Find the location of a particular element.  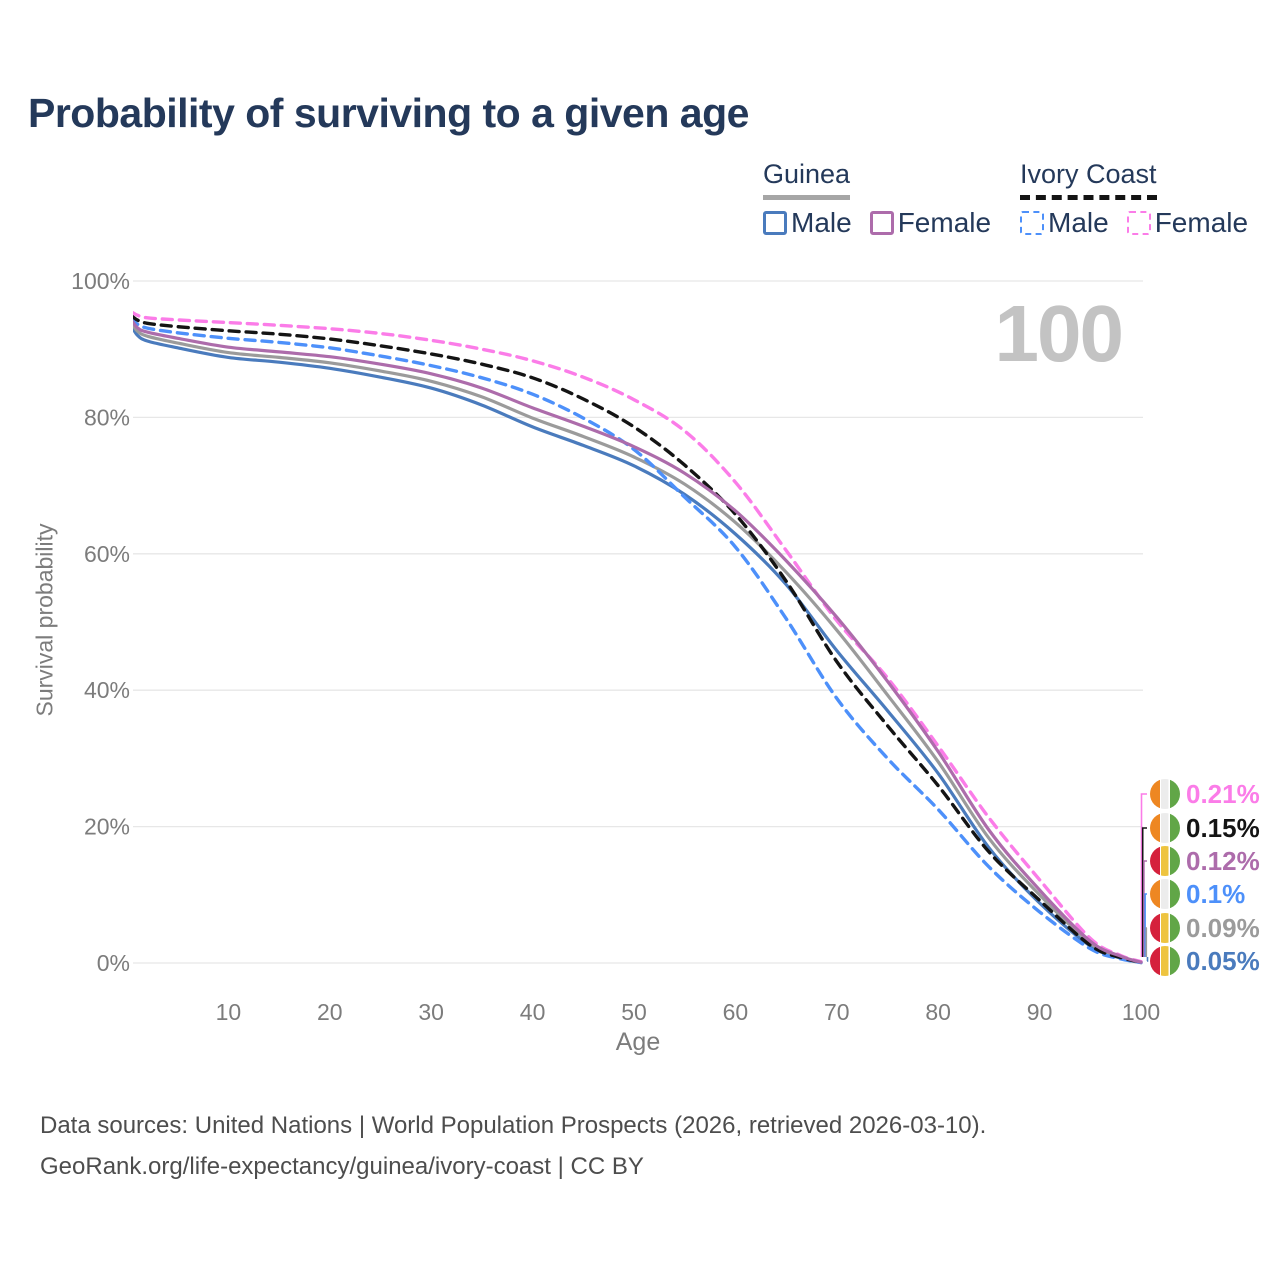

x-tick-label: 100 is located at coordinates (1141, 1012).